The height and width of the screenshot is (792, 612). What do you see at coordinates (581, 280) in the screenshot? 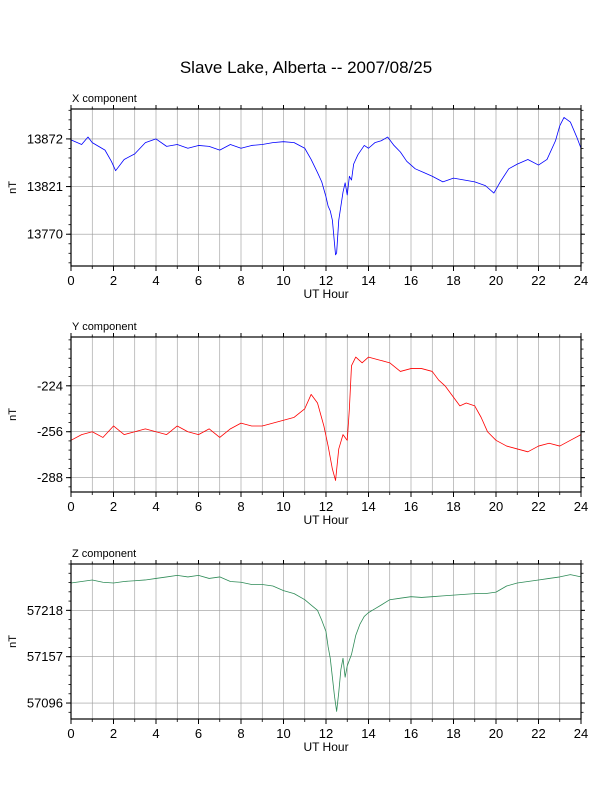
I see `panel-1-x-tick-label: 24` at bounding box center [581, 280].